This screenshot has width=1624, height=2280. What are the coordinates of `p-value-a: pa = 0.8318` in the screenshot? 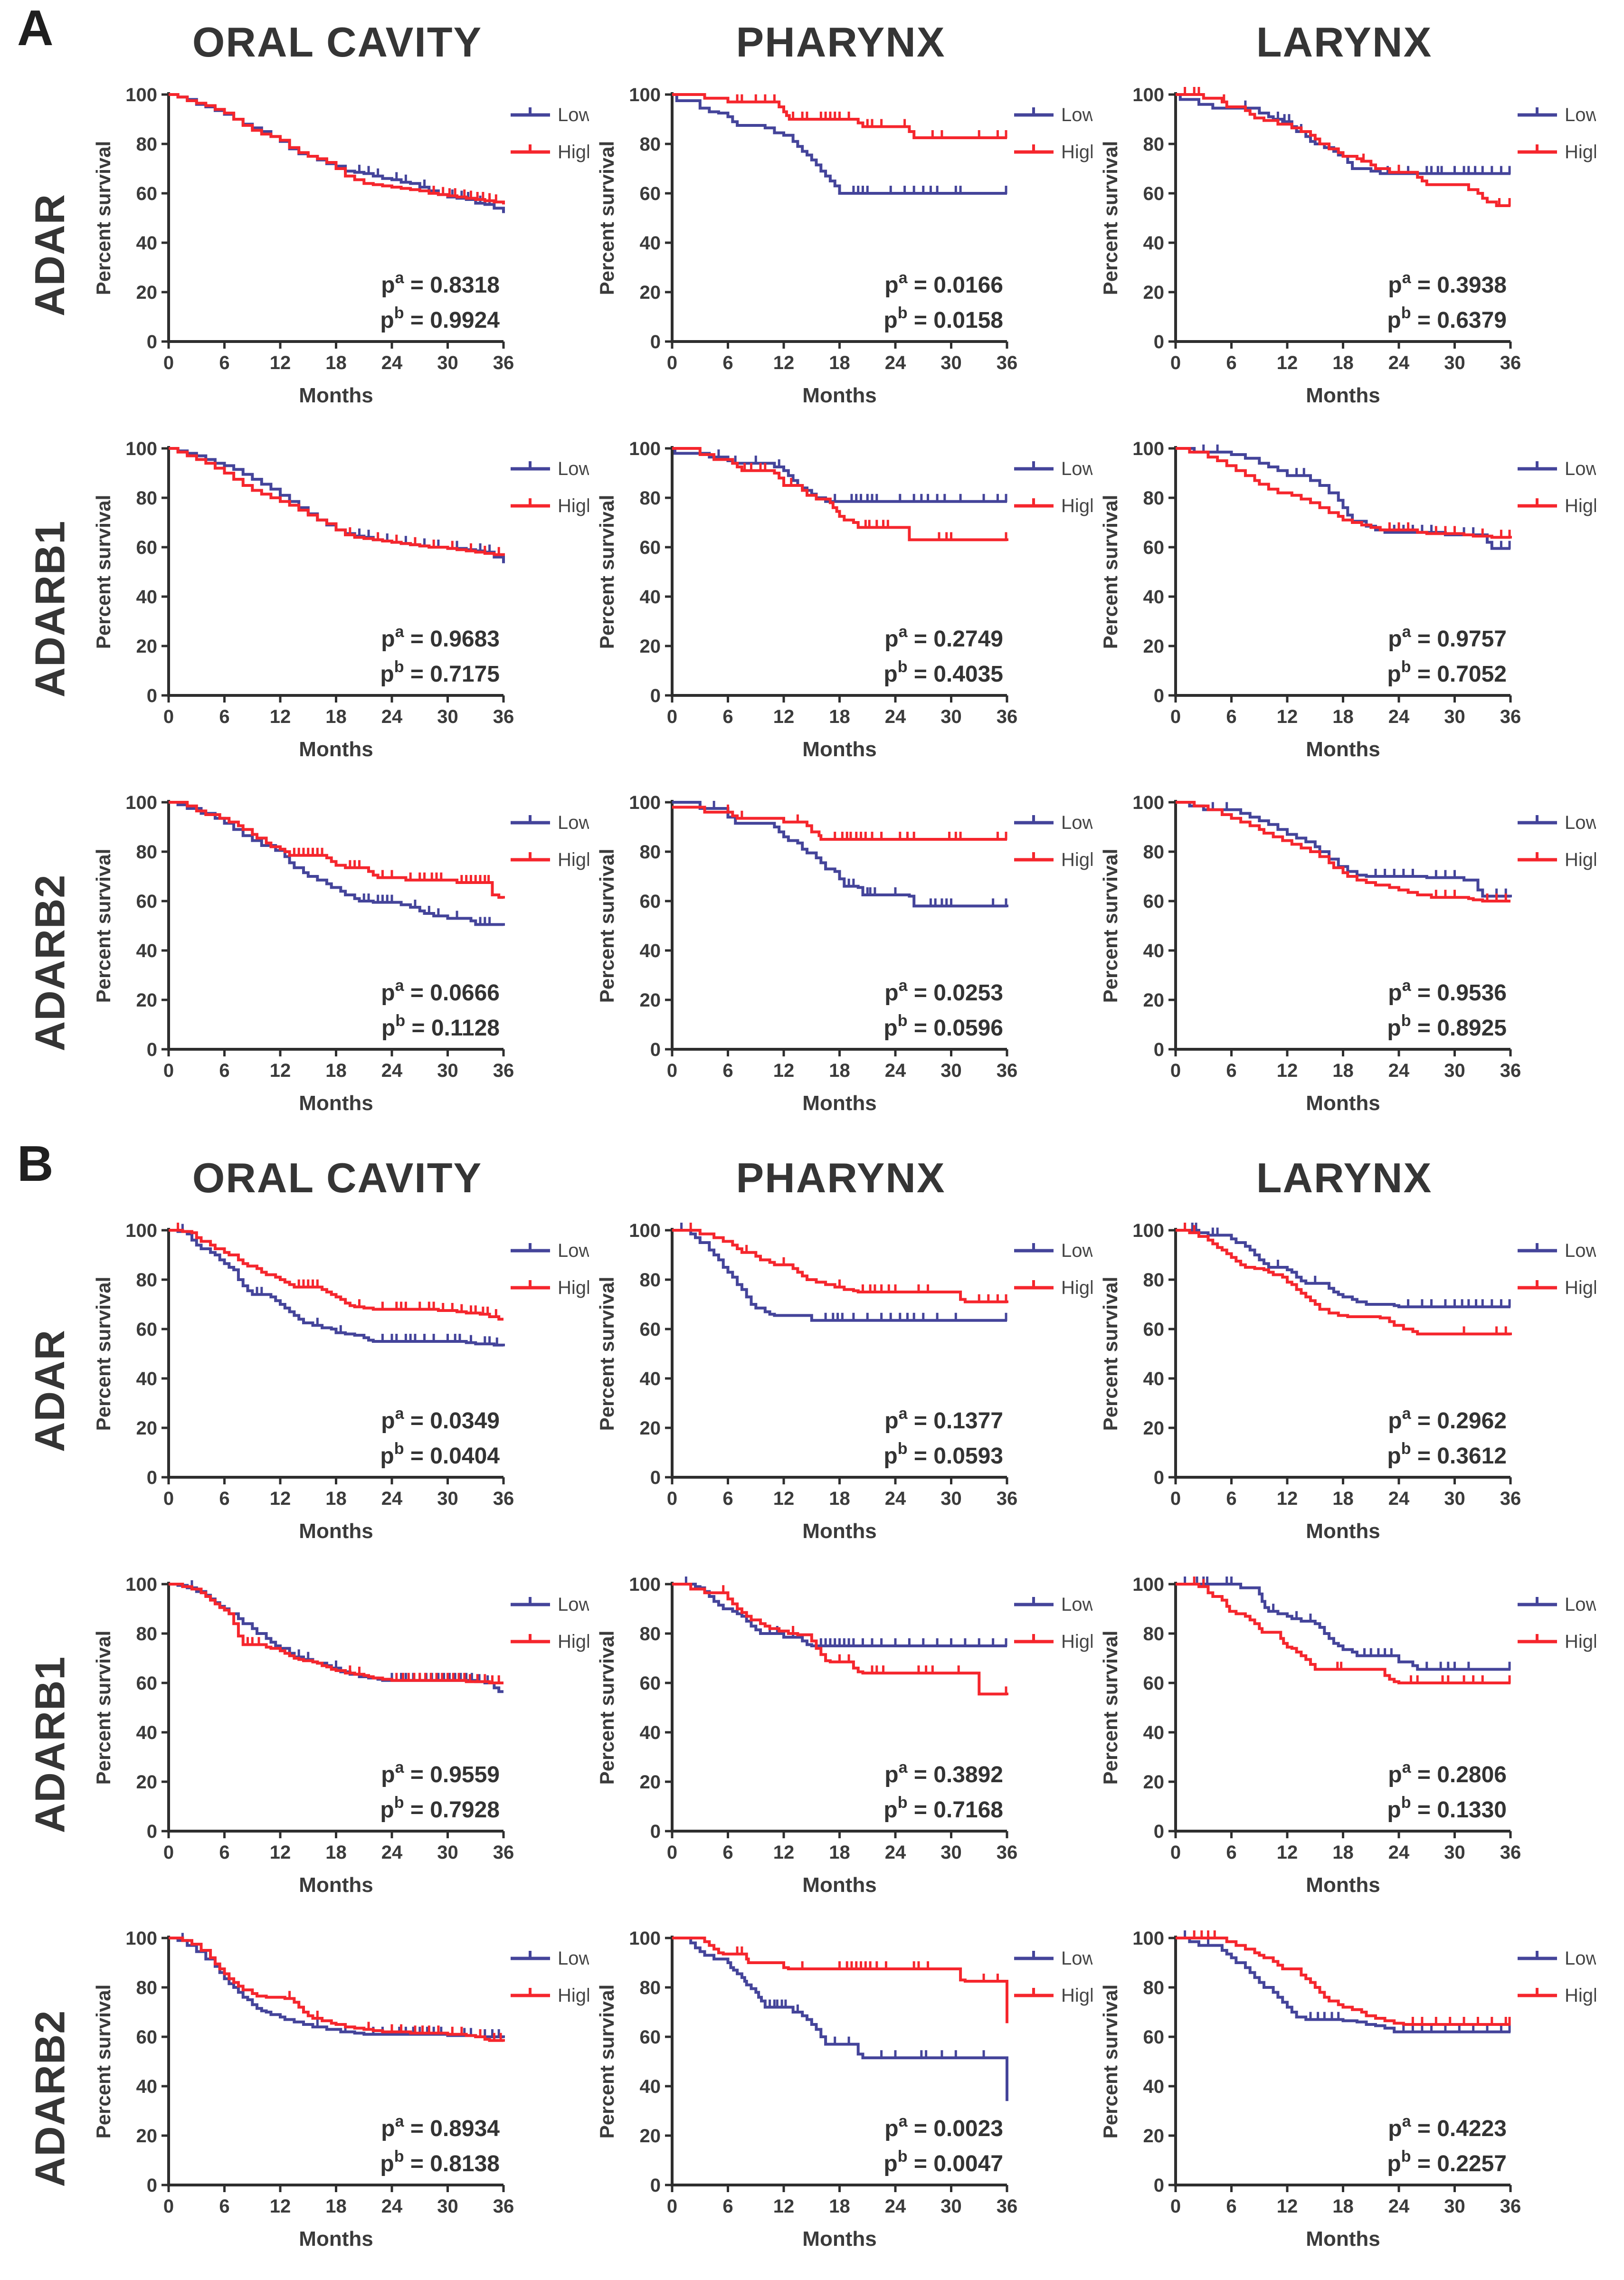 It's located at (441, 283).